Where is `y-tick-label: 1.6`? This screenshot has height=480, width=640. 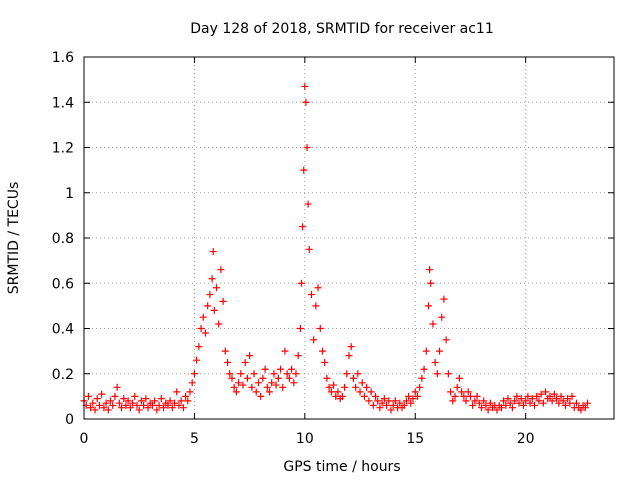
y-tick-label: 1.6 is located at coordinates (63, 58).